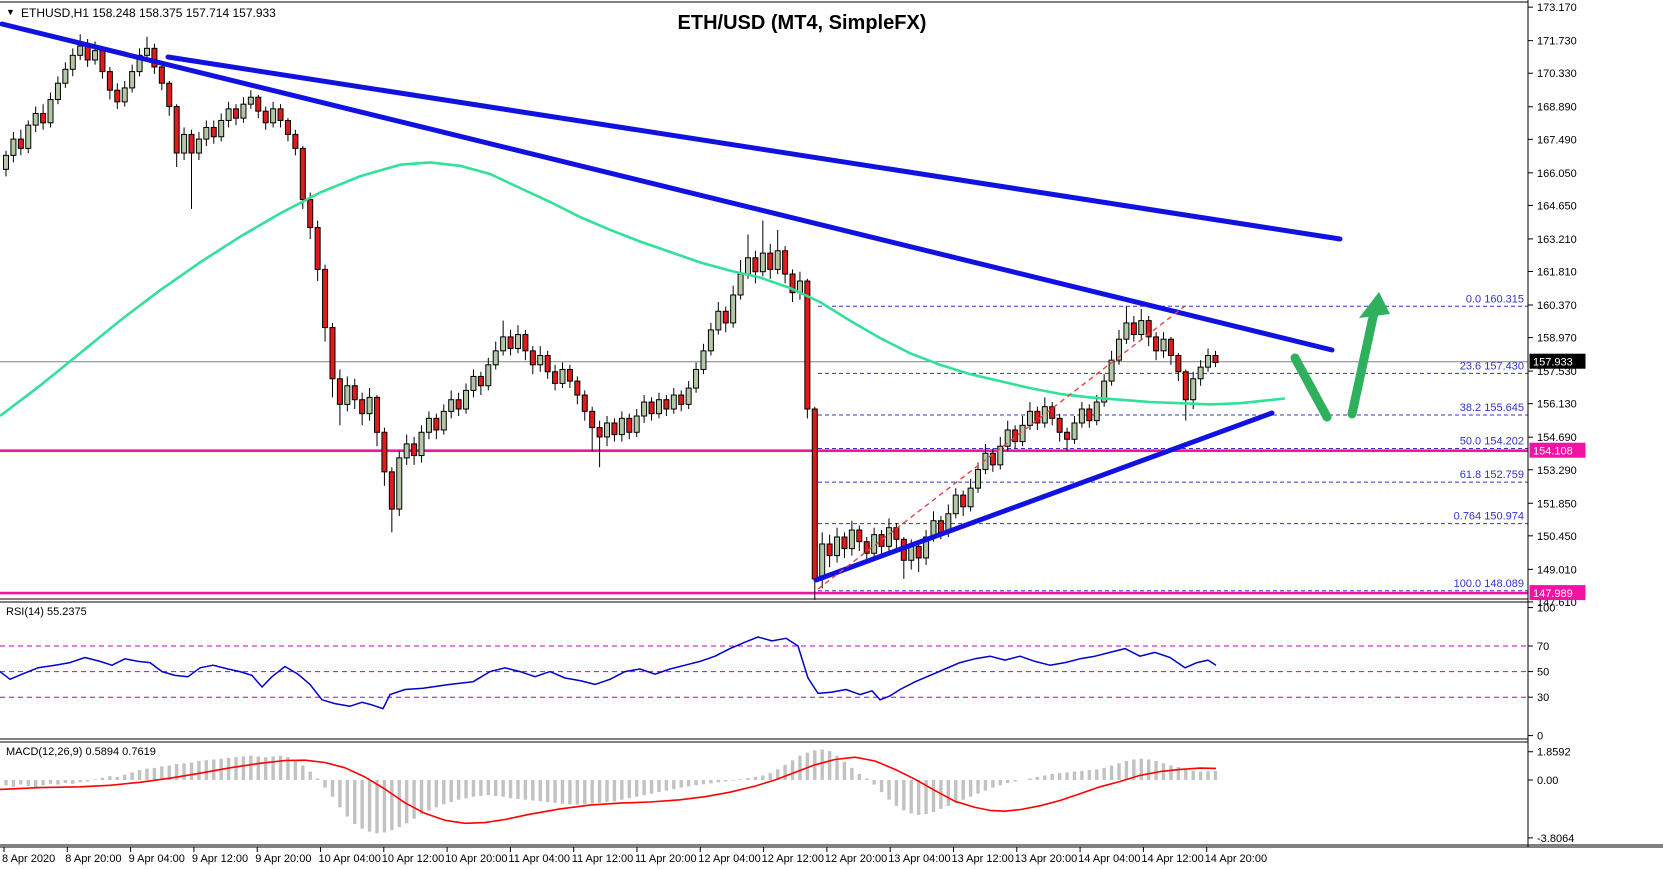 Image resolution: width=1663 pixels, height=869 pixels. What do you see at coordinates (157, 859) in the screenshot?
I see `time-tick-label: 9 Apr 04:00` at bounding box center [157, 859].